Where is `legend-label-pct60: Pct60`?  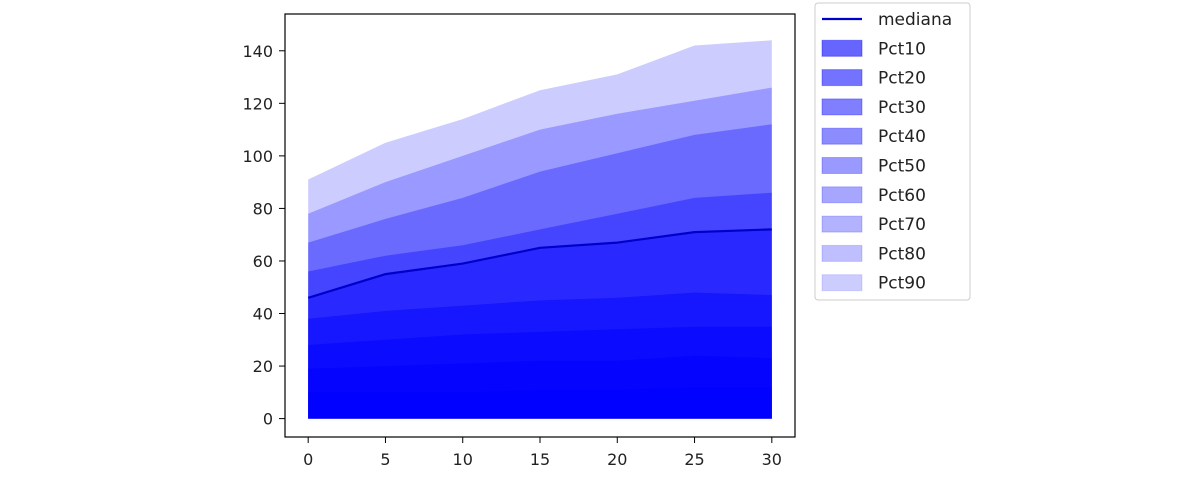
legend-label-pct60: Pct60 is located at coordinates (902, 196).